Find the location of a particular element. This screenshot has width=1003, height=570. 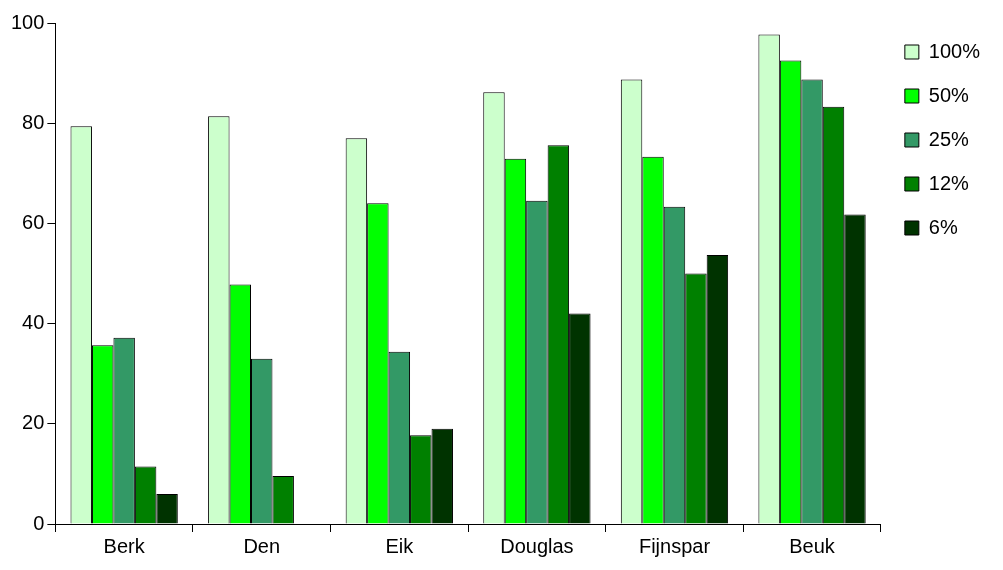

x-tick-label: Berk is located at coordinates (124, 545).